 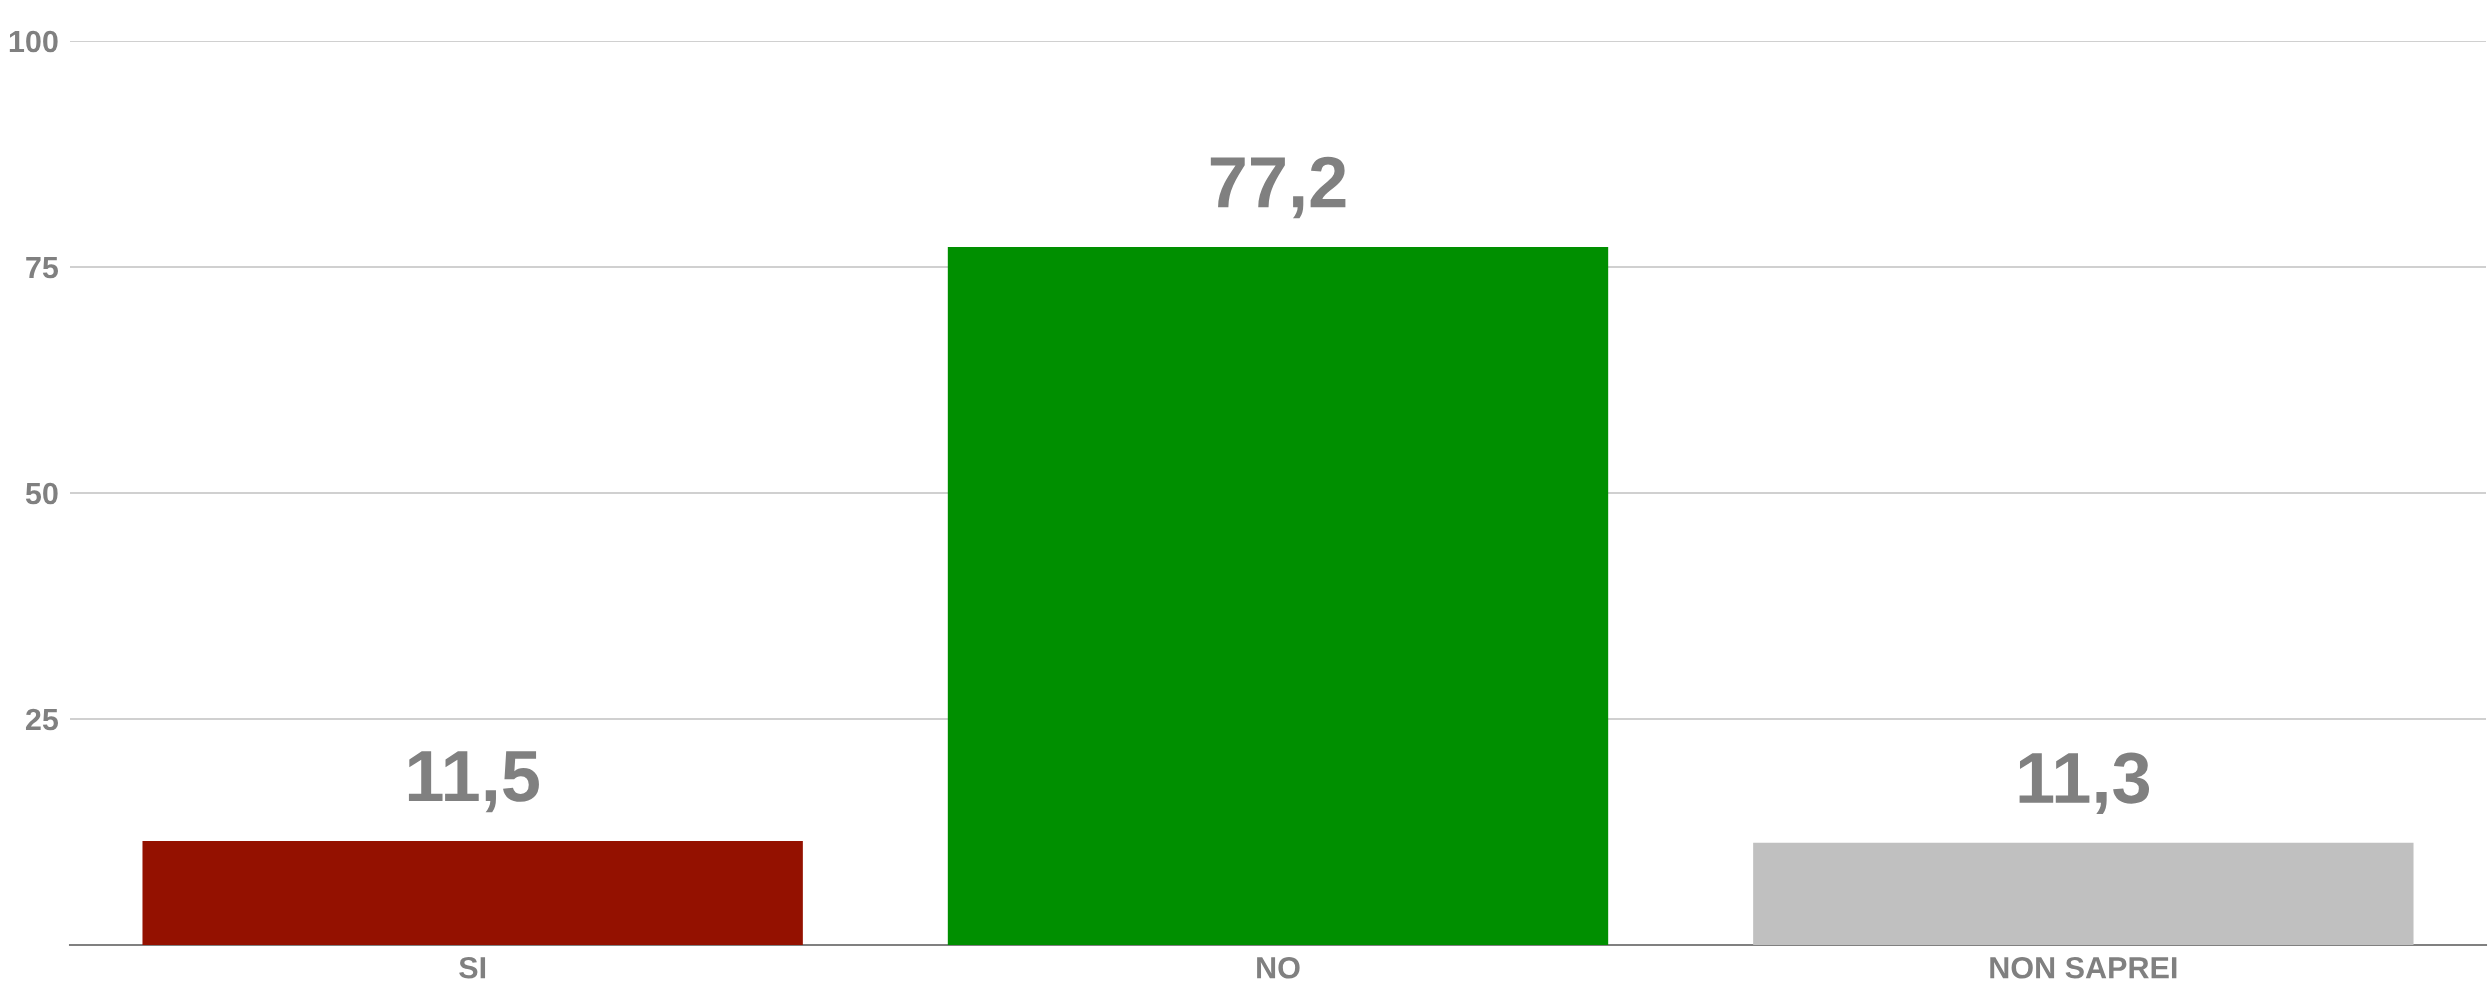 I want to click on y-tick-label: 25, so click(x=42, y=719).